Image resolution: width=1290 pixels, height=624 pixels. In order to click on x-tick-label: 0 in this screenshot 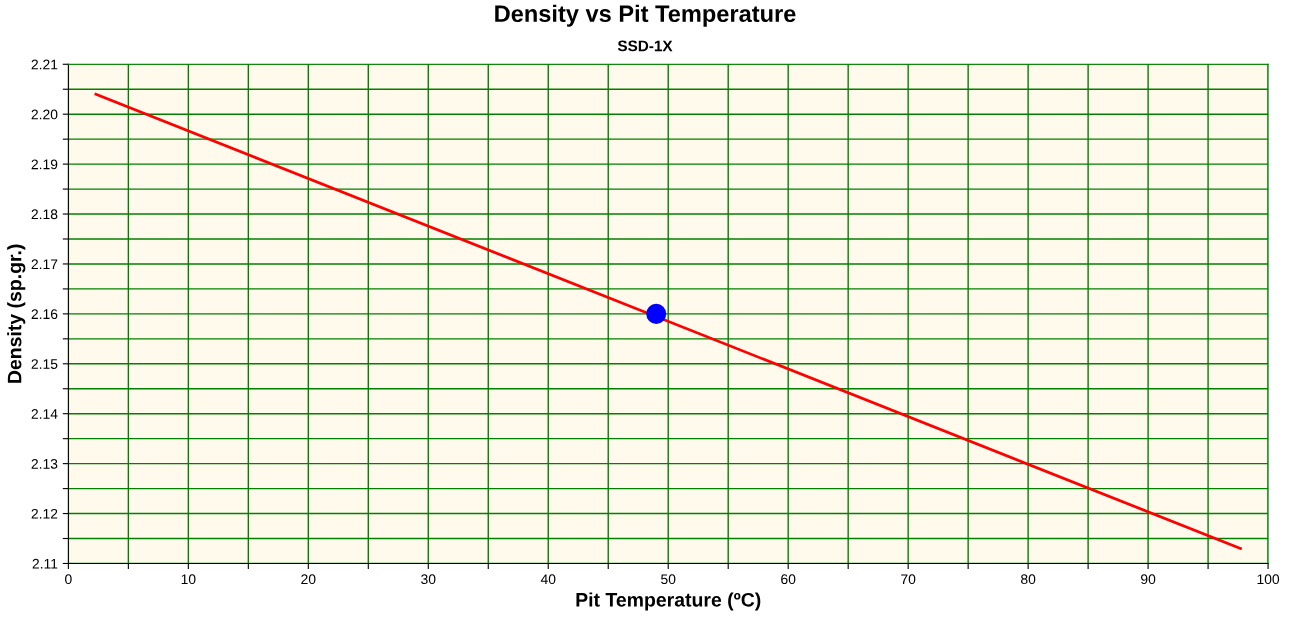, I will do `click(68, 579)`.